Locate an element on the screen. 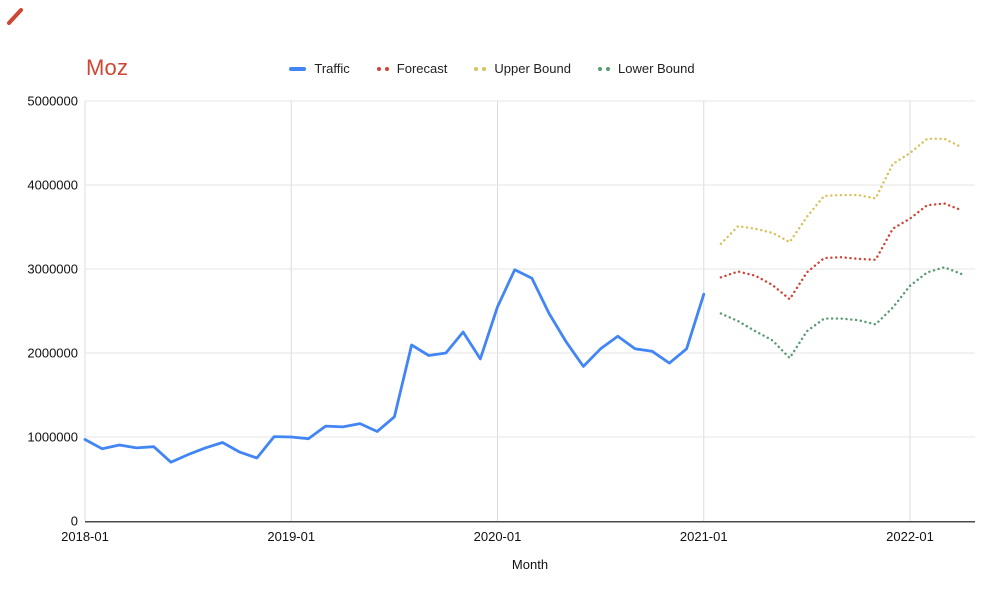 The height and width of the screenshot is (594, 984). legend-label: Lower Bound is located at coordinates (656, 68).